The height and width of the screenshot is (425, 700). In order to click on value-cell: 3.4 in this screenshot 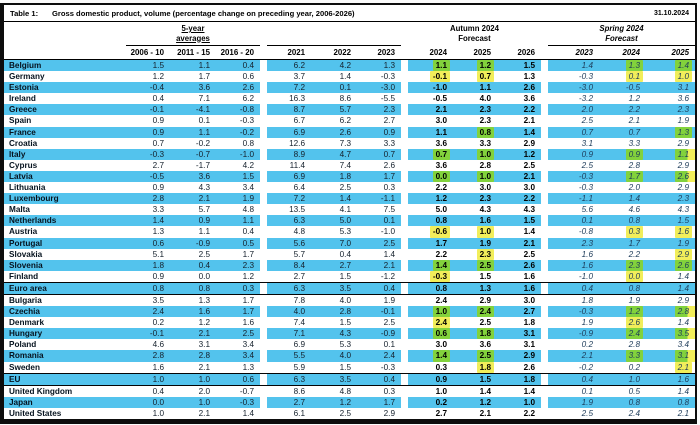, I will do `click(683, 345)`.